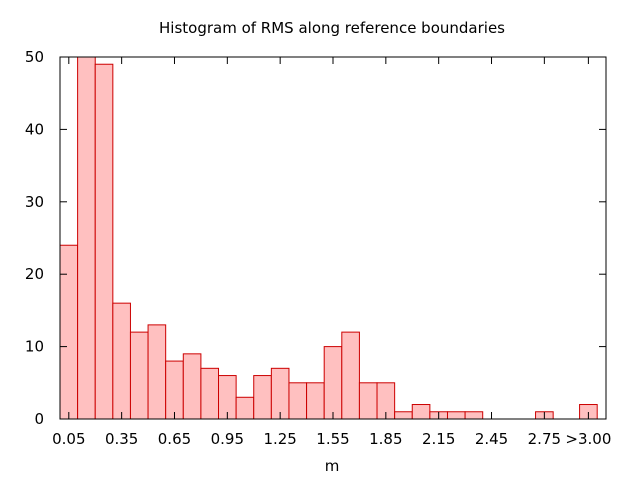 Image resolution: width=640 pixels, height=480 pixels. Describe the element at coordinates (34, 129) in the screenshot. I see `y-tick-label: 40` at that location.